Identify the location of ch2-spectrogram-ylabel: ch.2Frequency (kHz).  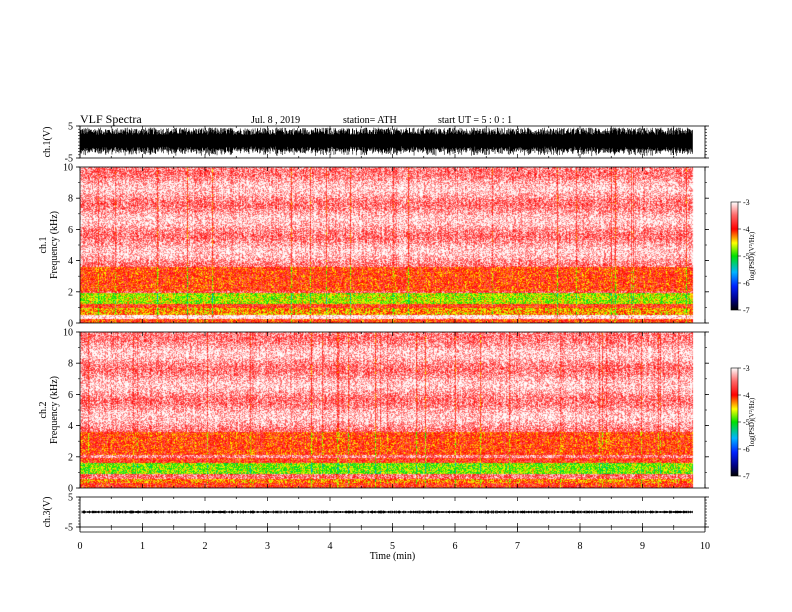
(49, 410).